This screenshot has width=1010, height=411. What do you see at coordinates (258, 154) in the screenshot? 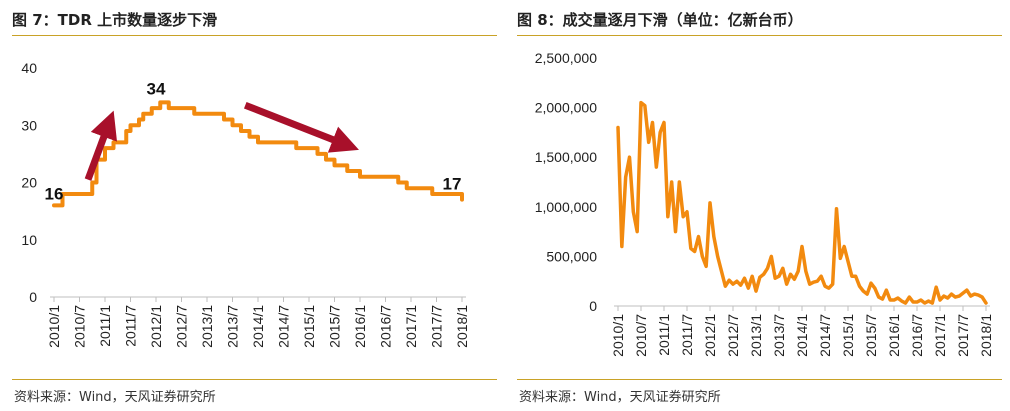
I see `series-line` at bounding box center [258, 154].